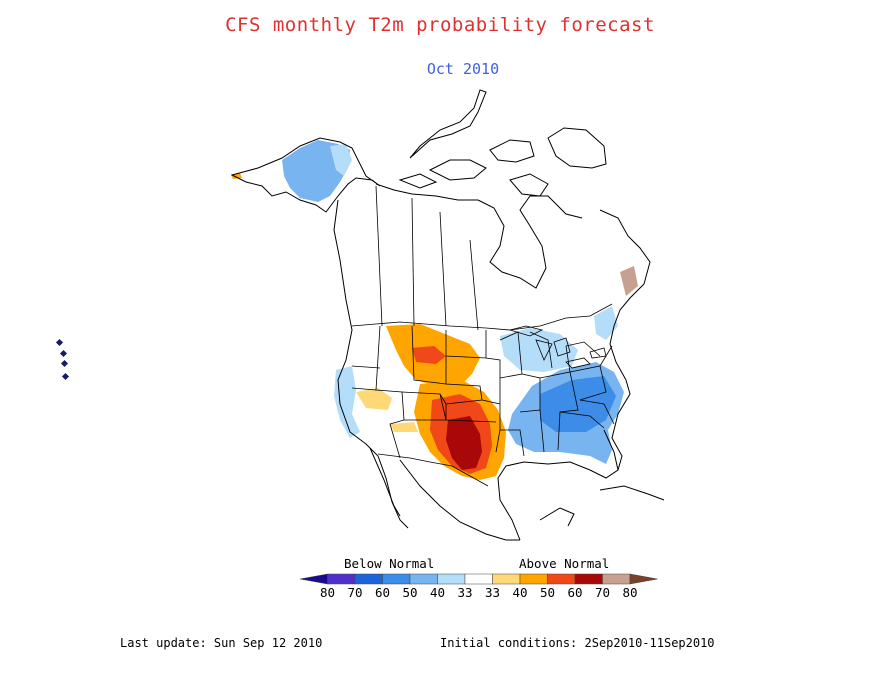 Image resolution: width=880 pixels, height=680 pixels. I want to click on coast-alaska, so click(305, 175).